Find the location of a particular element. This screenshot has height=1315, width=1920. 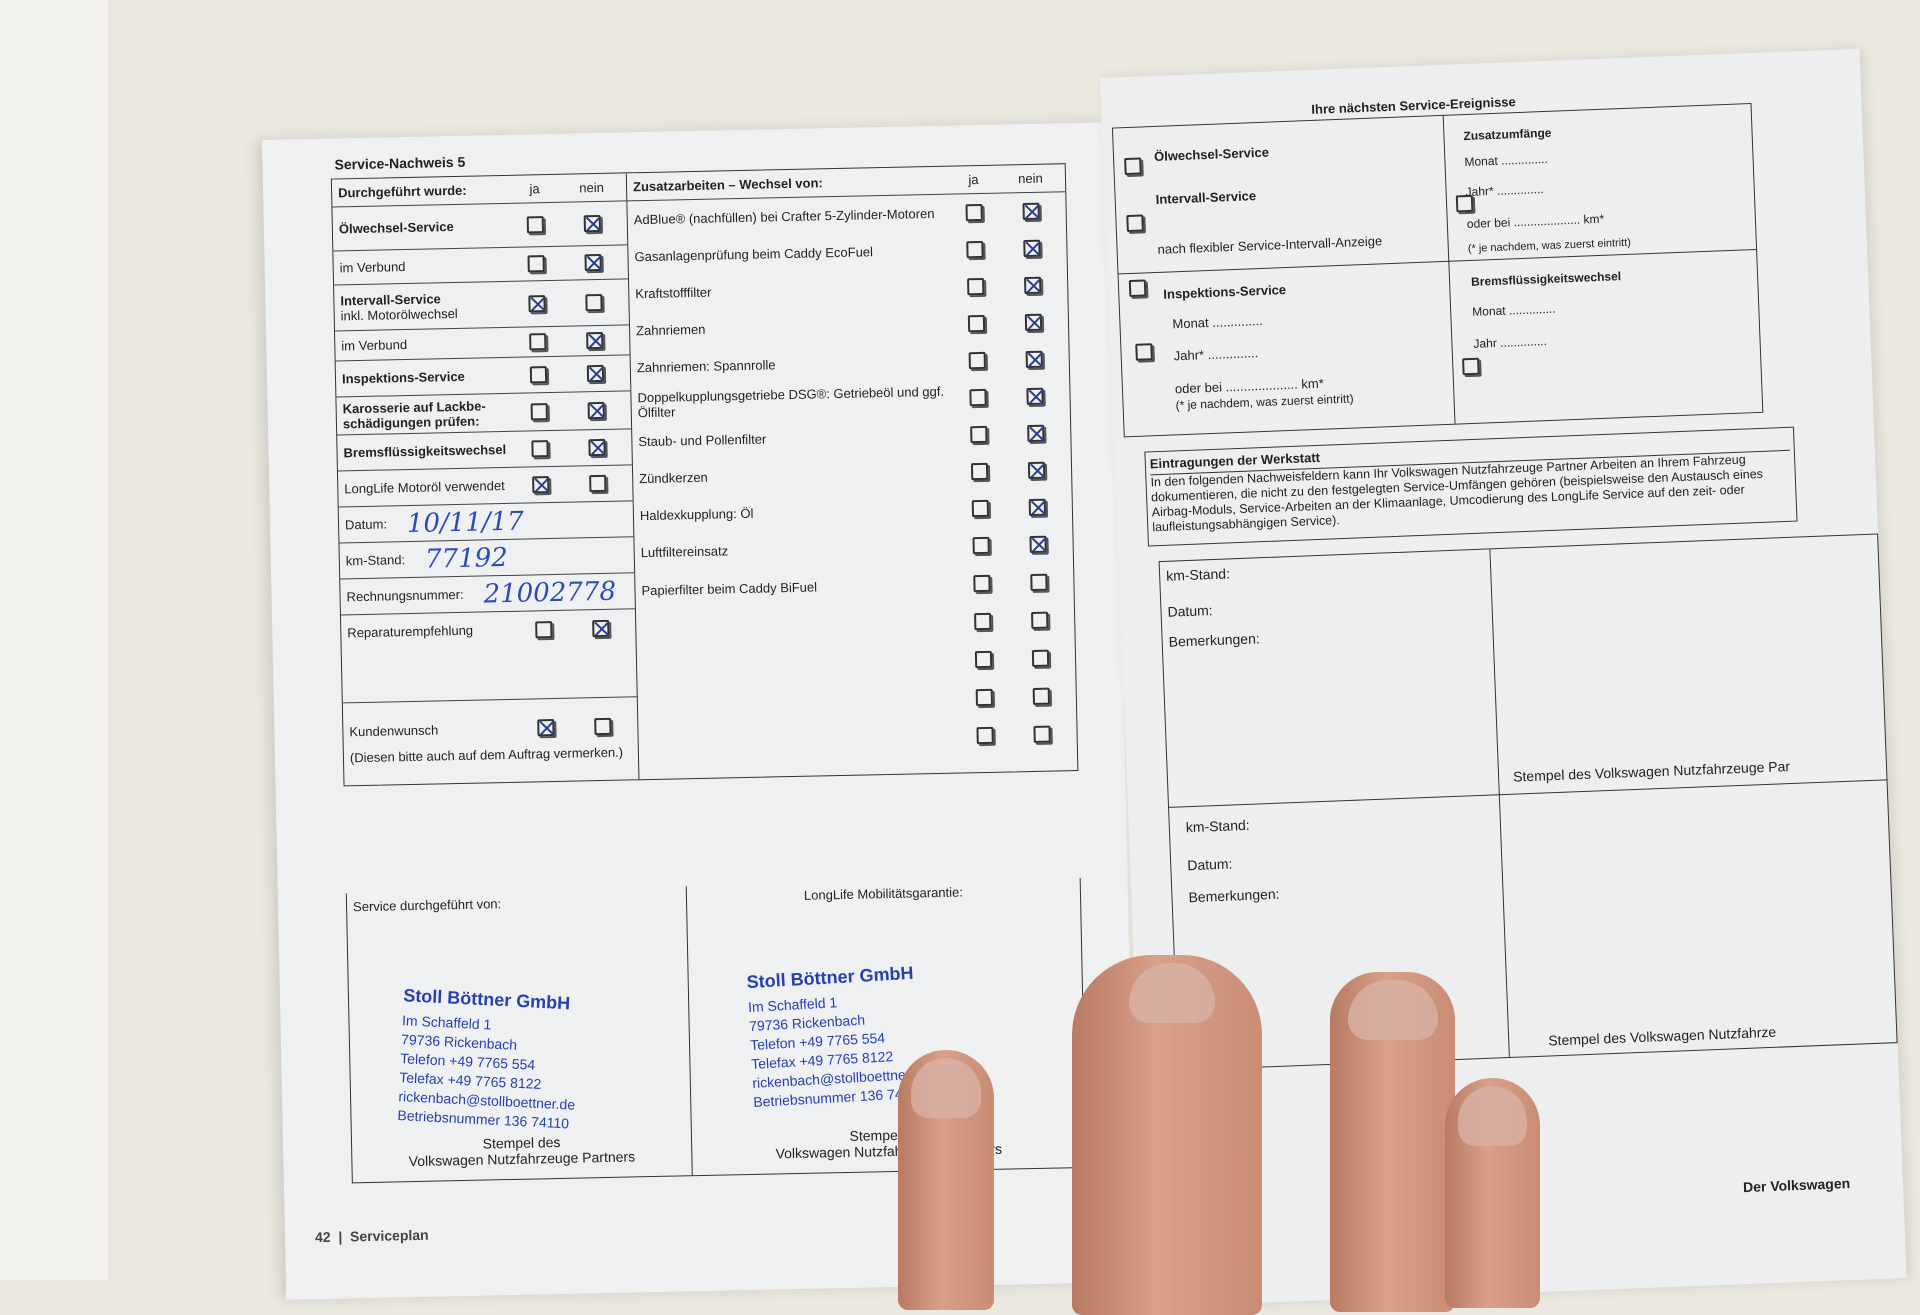

table-surface is located at coordinates (54, 640).